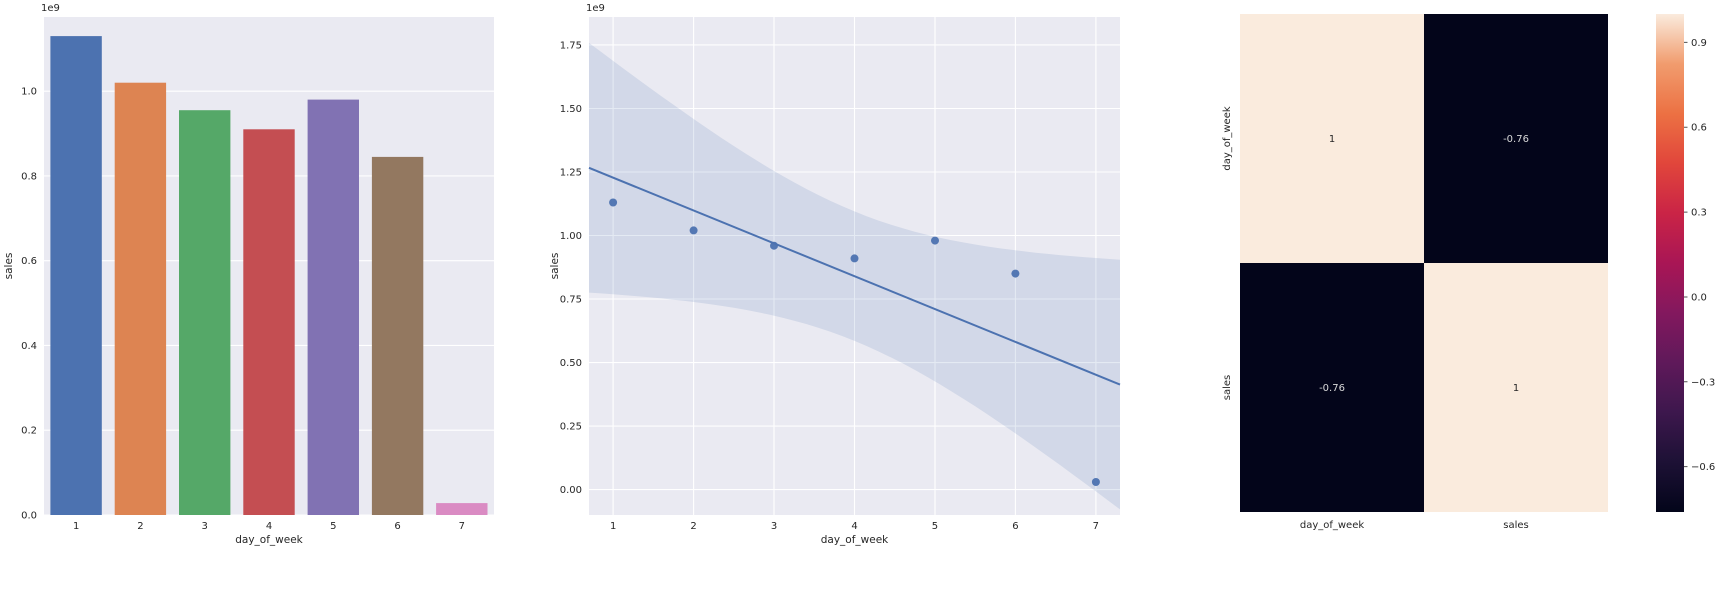  I want to click on y-tick-label: 1.25, so click(571, 172).